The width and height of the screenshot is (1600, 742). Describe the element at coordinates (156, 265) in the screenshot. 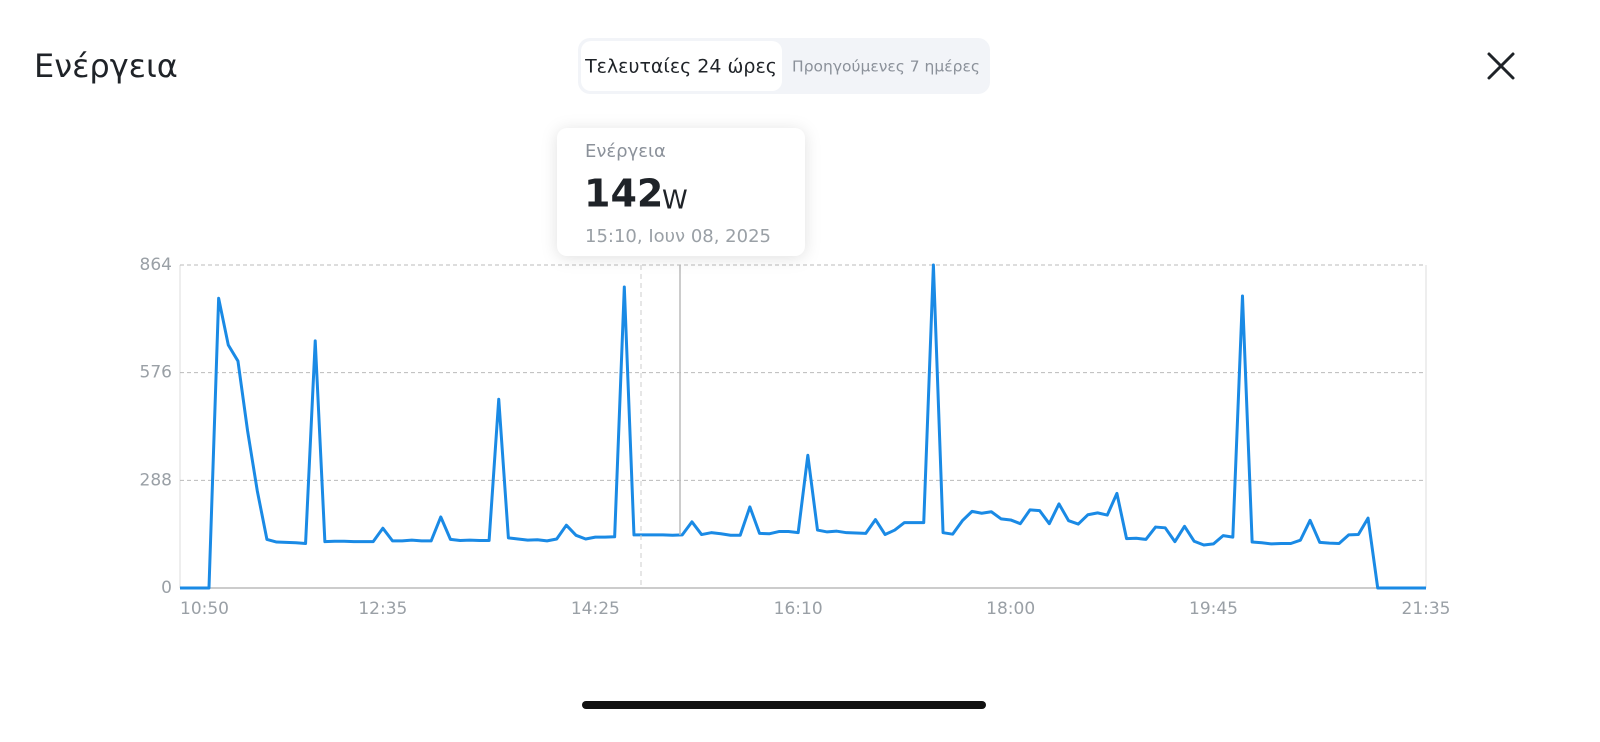

I see `y-tick-label: 864` at that location.